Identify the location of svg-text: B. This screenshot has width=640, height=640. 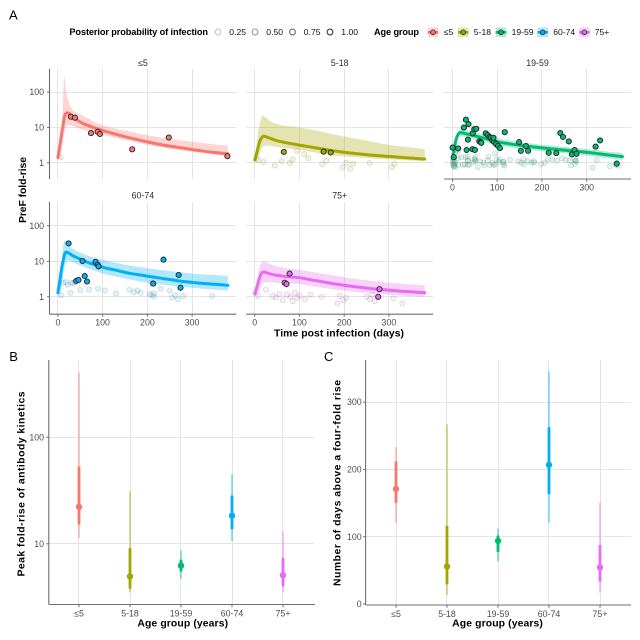
(13, 356).